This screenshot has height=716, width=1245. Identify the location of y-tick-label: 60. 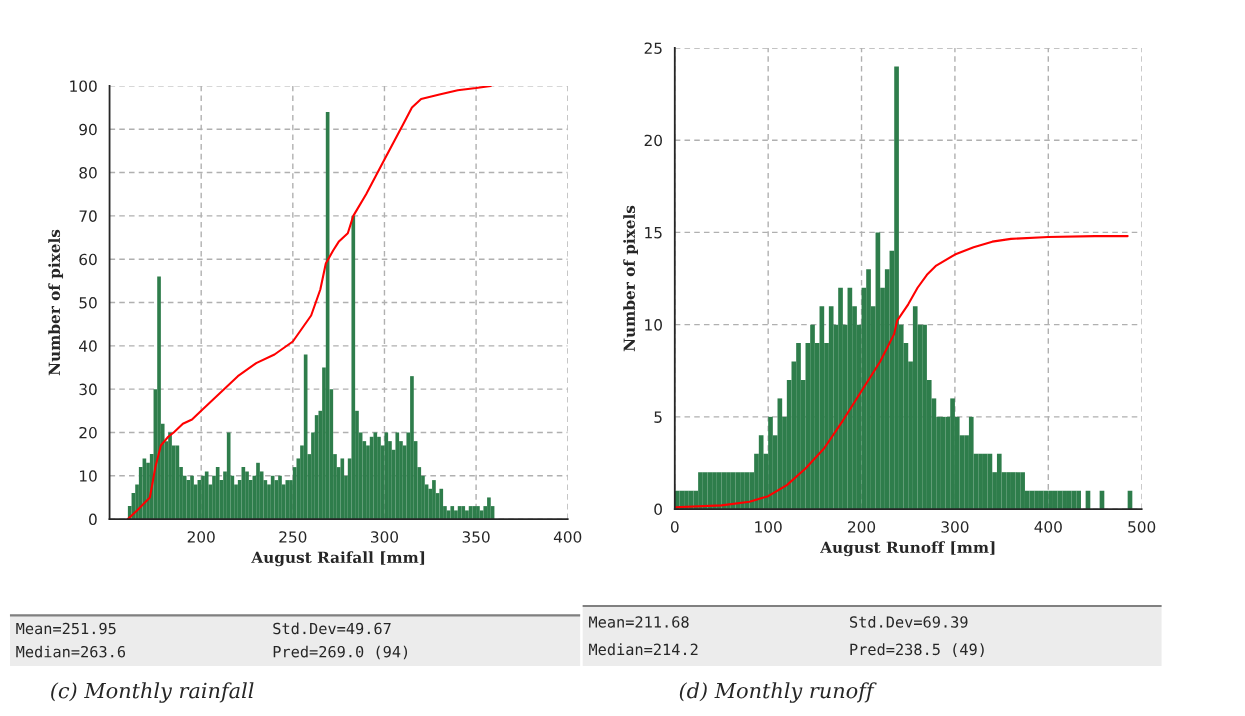
(88, 259).